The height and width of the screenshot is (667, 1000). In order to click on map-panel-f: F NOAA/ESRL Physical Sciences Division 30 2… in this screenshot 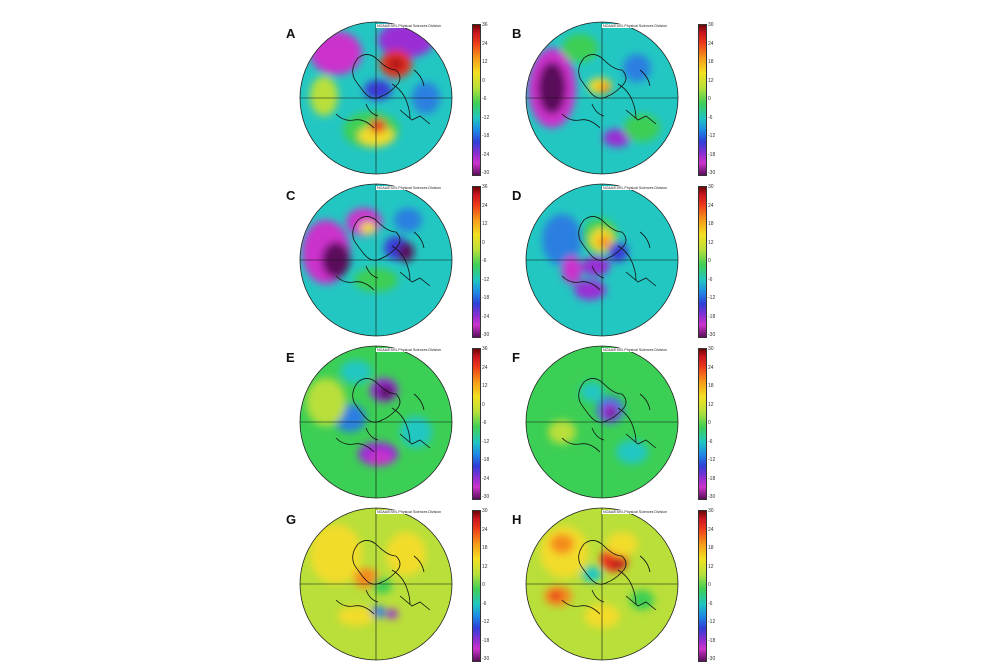, I will do `click(623, 421)`.